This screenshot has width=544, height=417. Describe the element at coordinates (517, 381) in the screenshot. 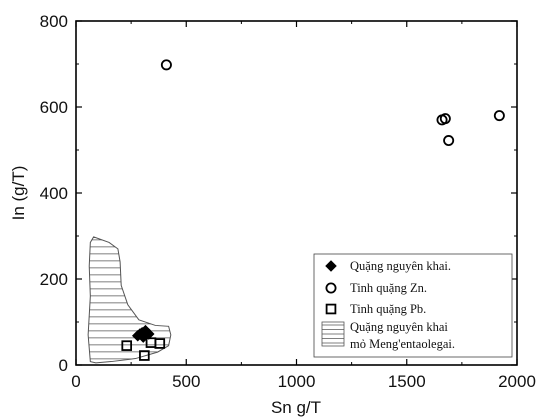

I see `x-tick-label: 2000` at that location.